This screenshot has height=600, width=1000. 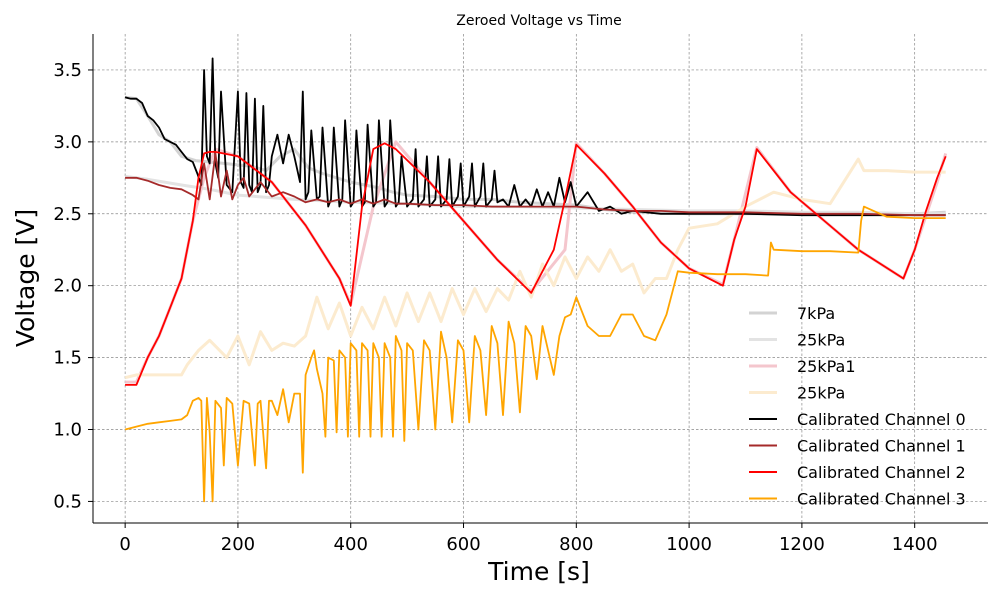 What do you see at coordinates (67, 70) in the screenshot?
I see `y-tick-label: 3.5` at bounding box center [67, 70].